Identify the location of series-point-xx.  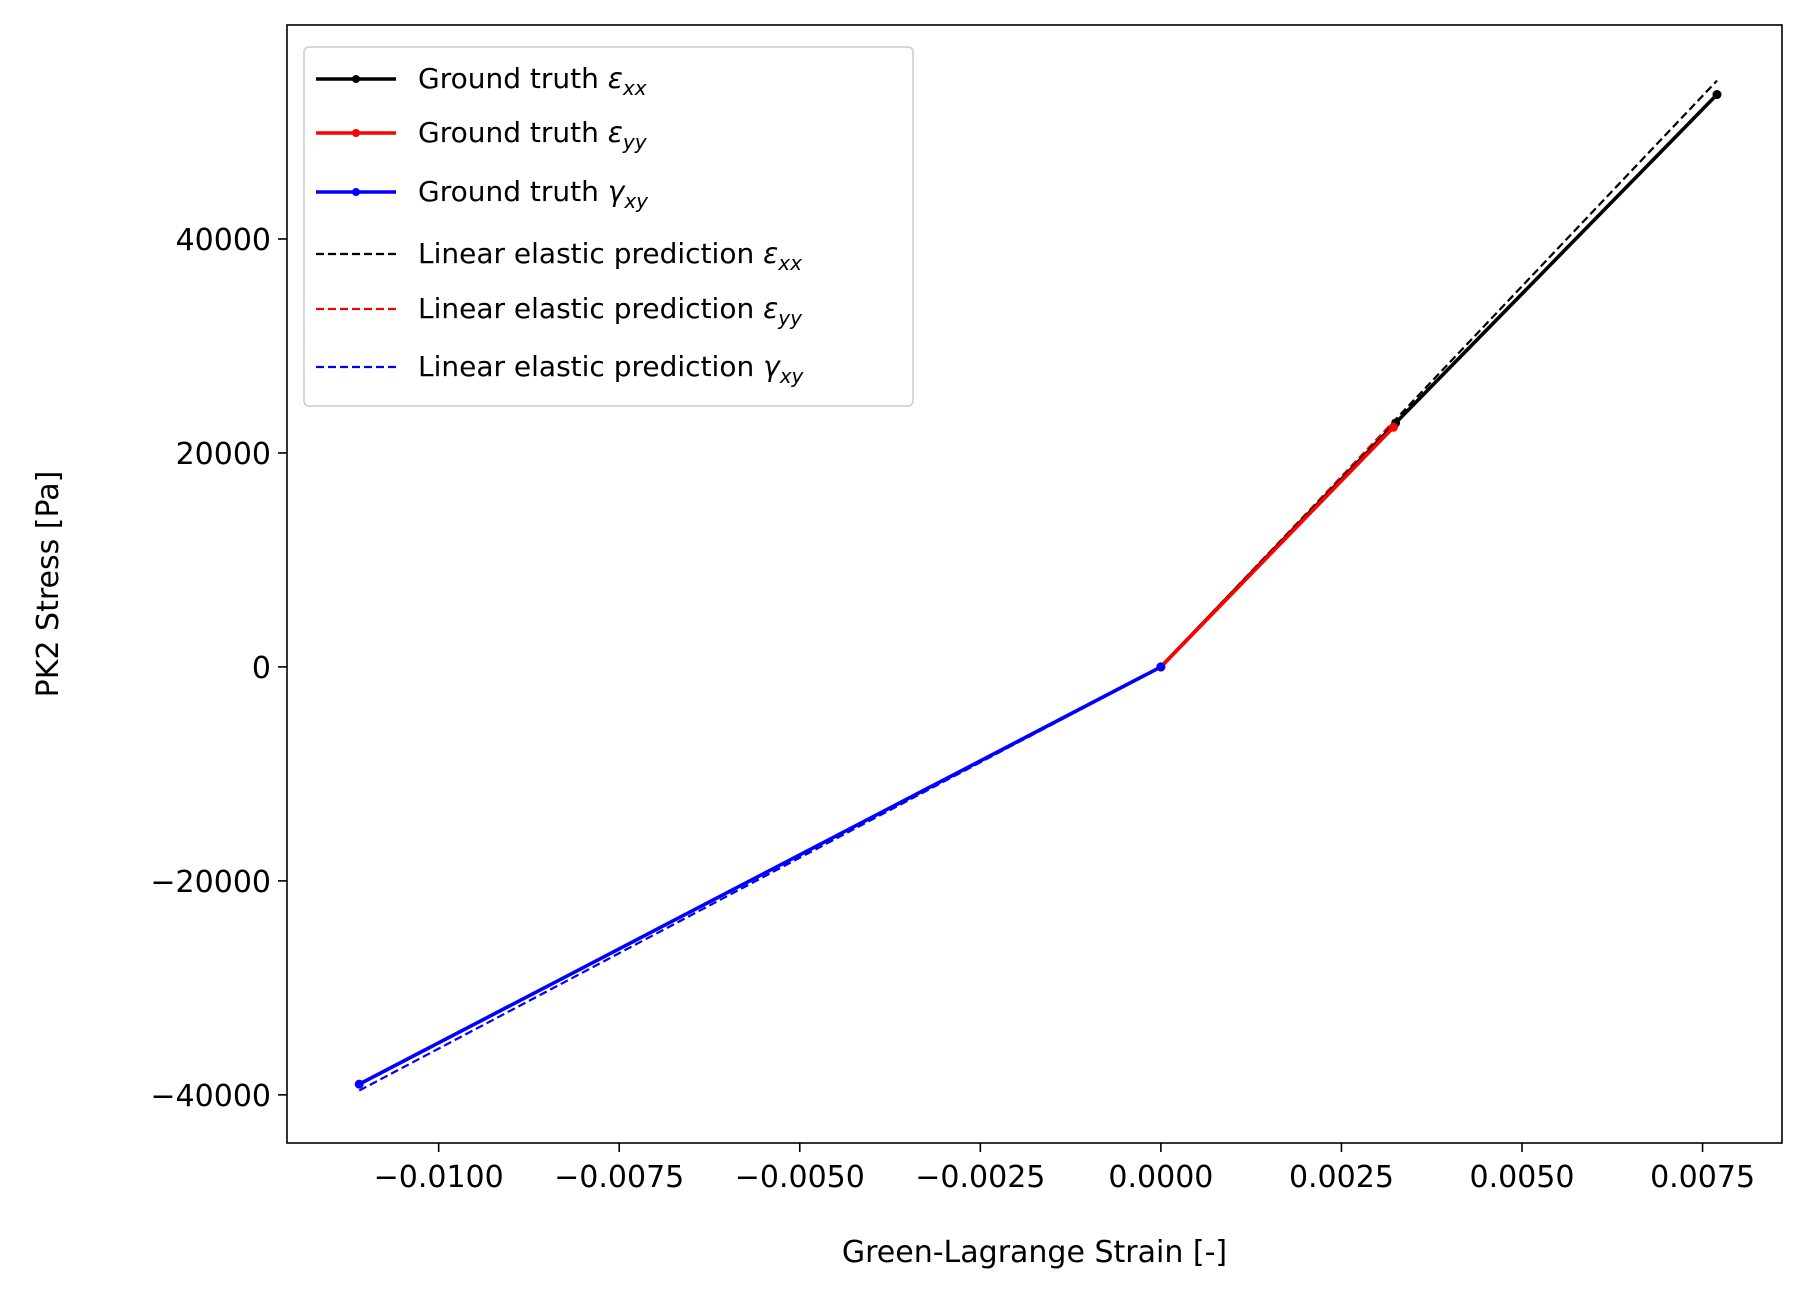
(1717, 95).